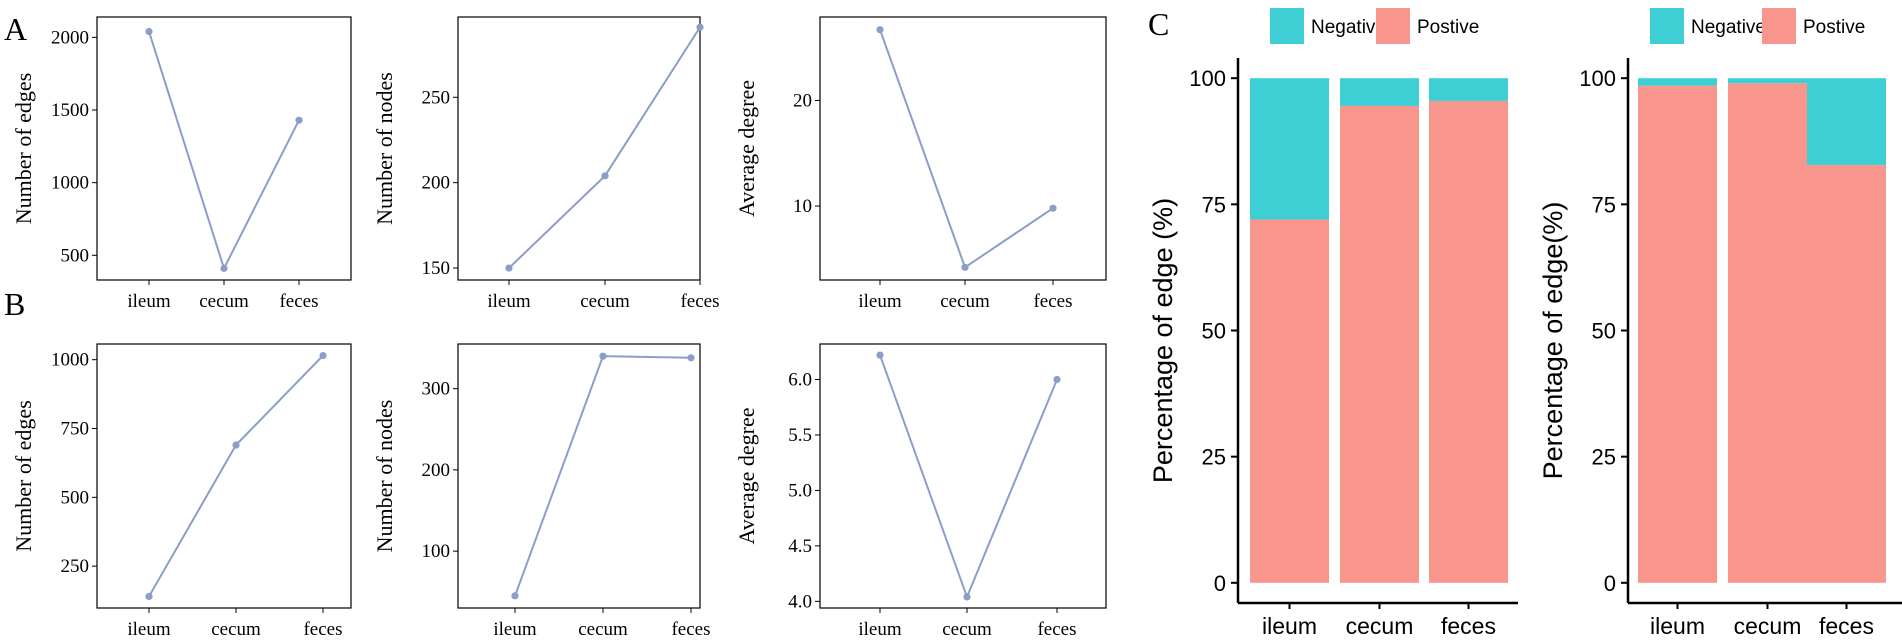 This screenshot has height=641, width=1902. Describe the element at coordinates (70, 110) in the screenshot. I see `y-tick-label: 1500` at that location.